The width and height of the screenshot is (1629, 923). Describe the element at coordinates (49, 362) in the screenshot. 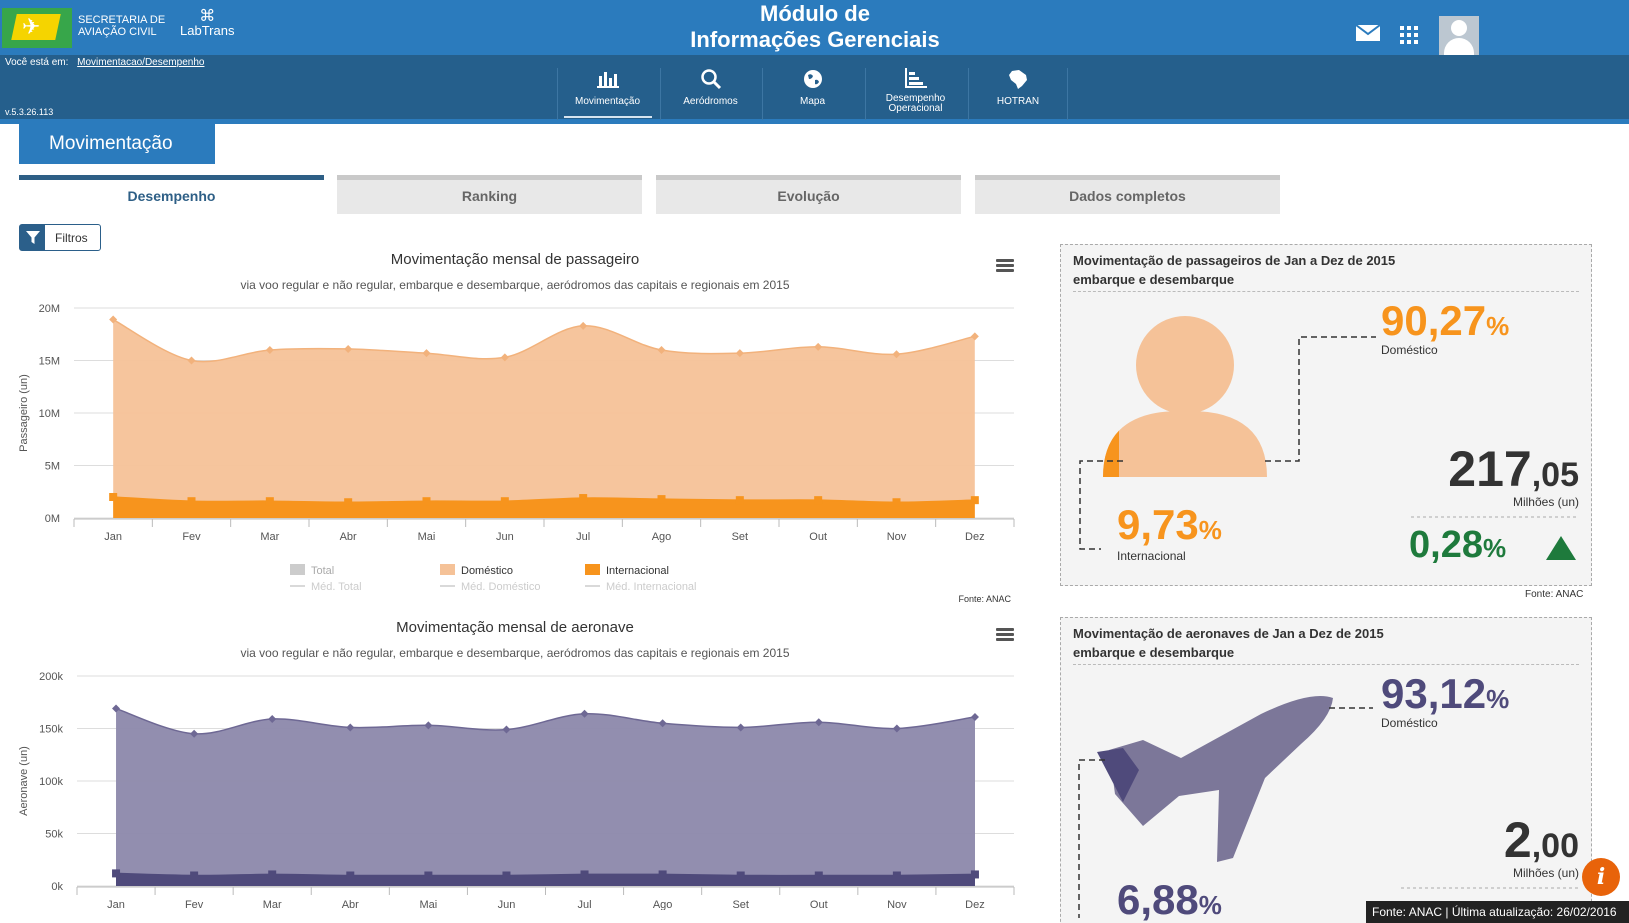

I see `y-tick-label: 15M` at that location.